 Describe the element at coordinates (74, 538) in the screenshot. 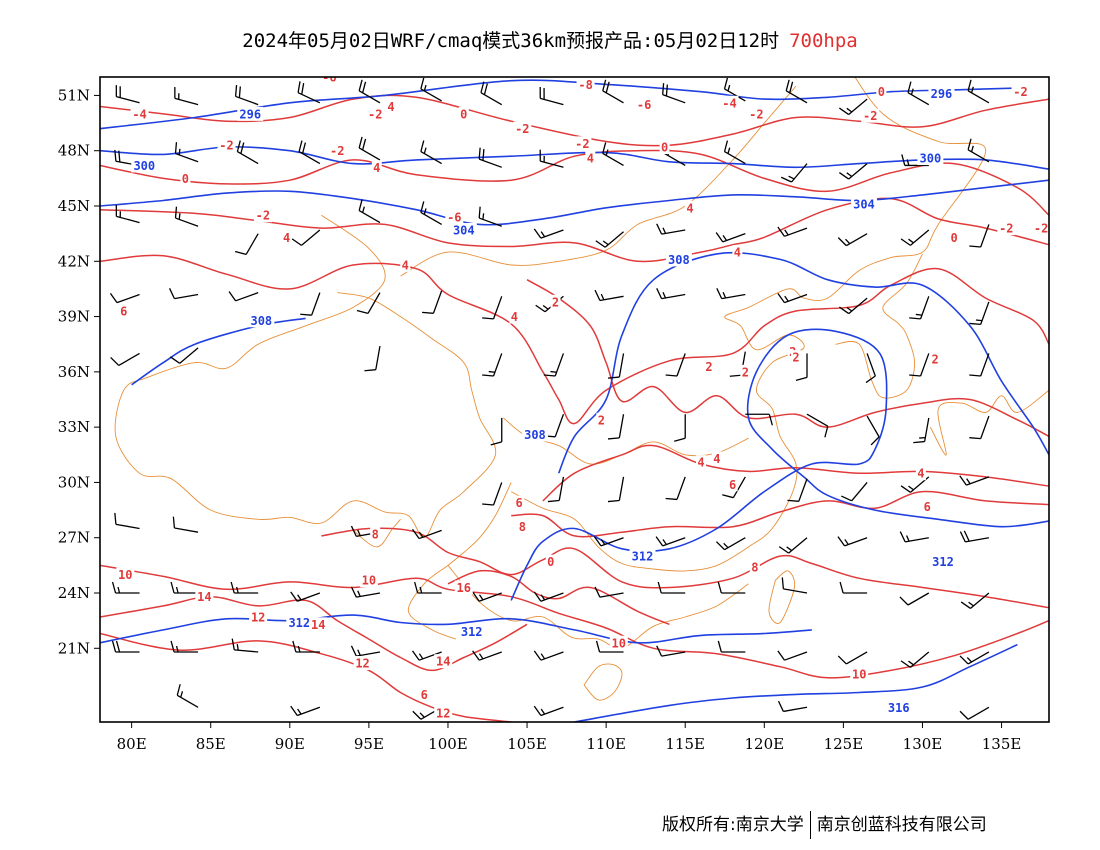

I see `lat-tick-label: 27N` at that location.